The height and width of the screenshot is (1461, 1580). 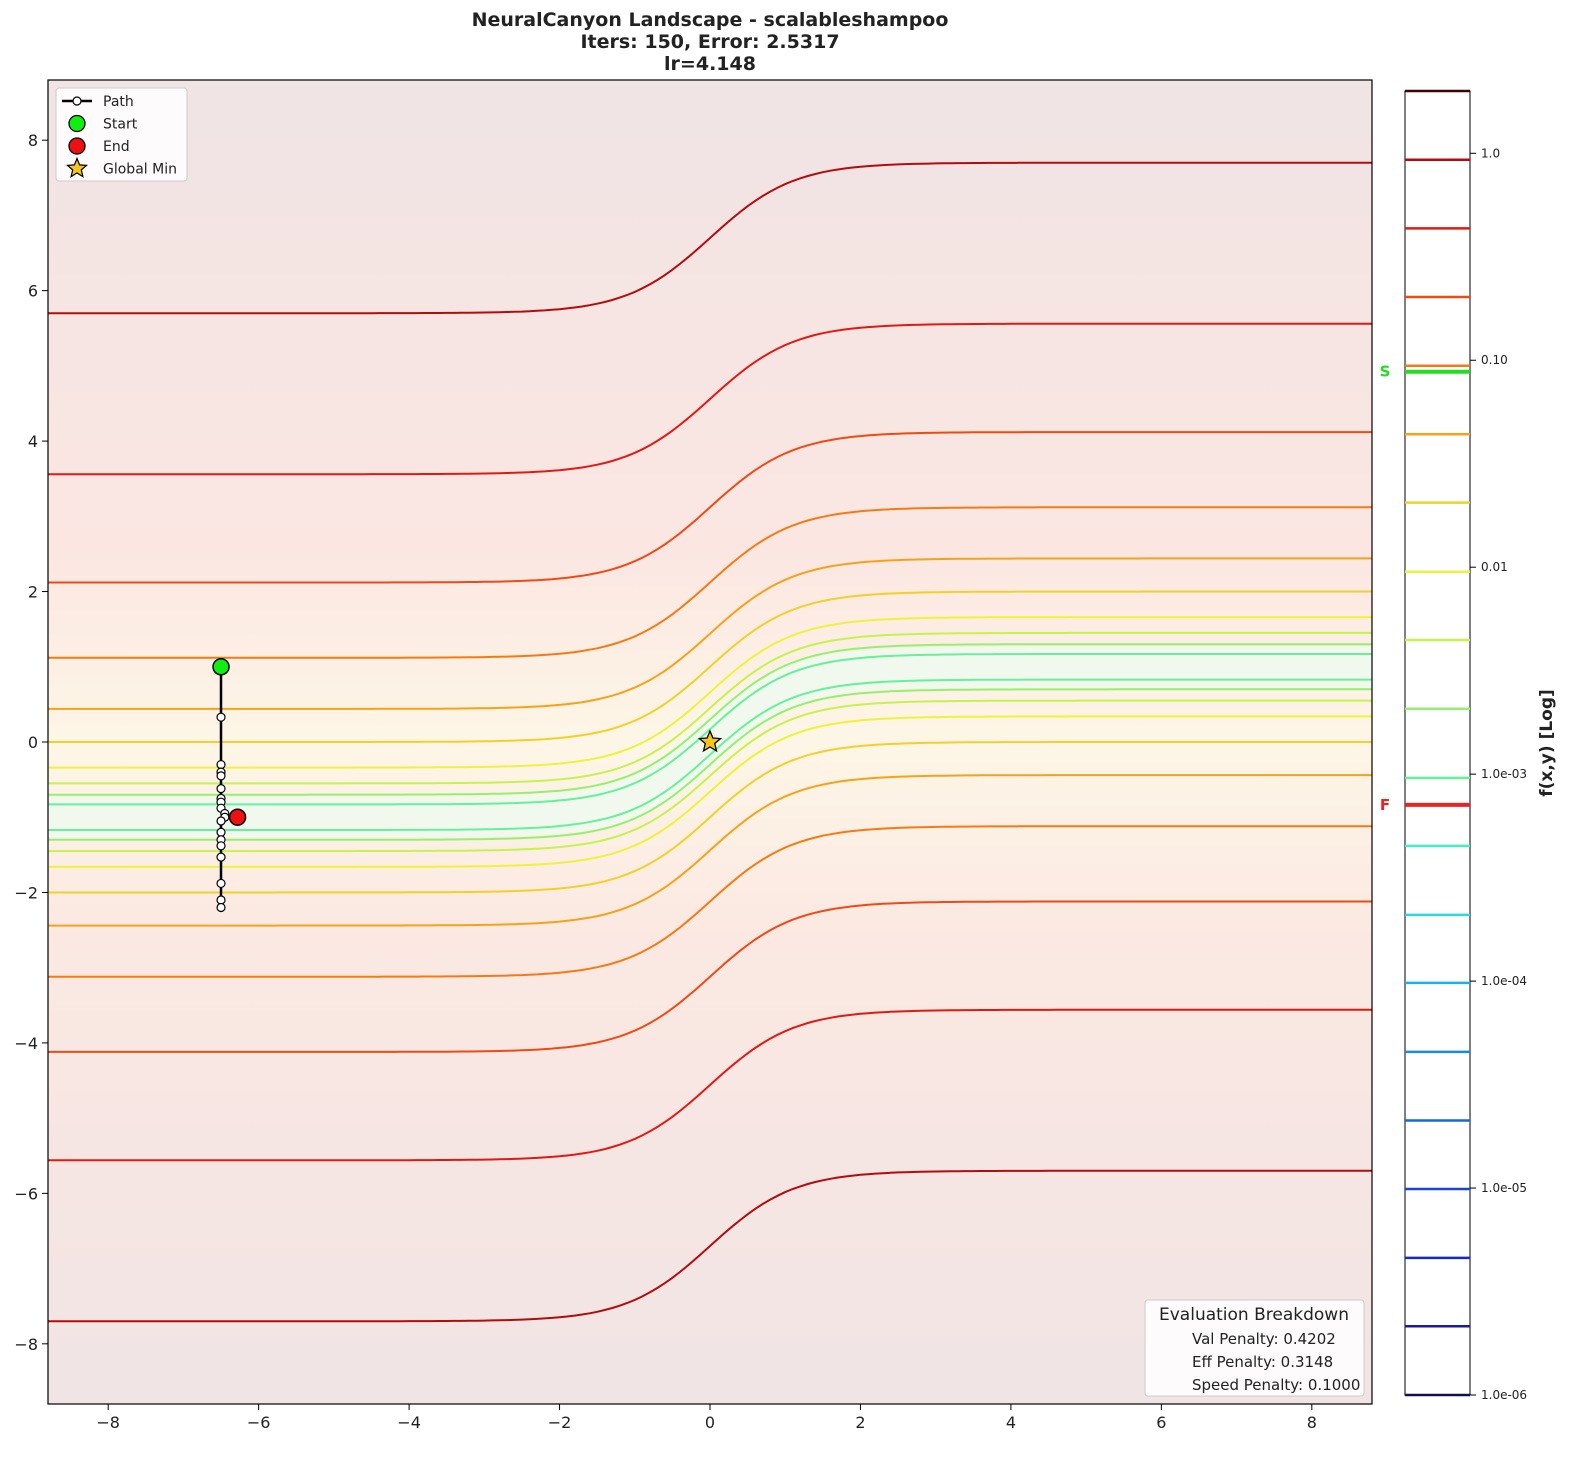 What do you see at coordinates (108, 1422) in the screenshot?
I see `x-tick-label: −8` at bounding box center [108, 1422].